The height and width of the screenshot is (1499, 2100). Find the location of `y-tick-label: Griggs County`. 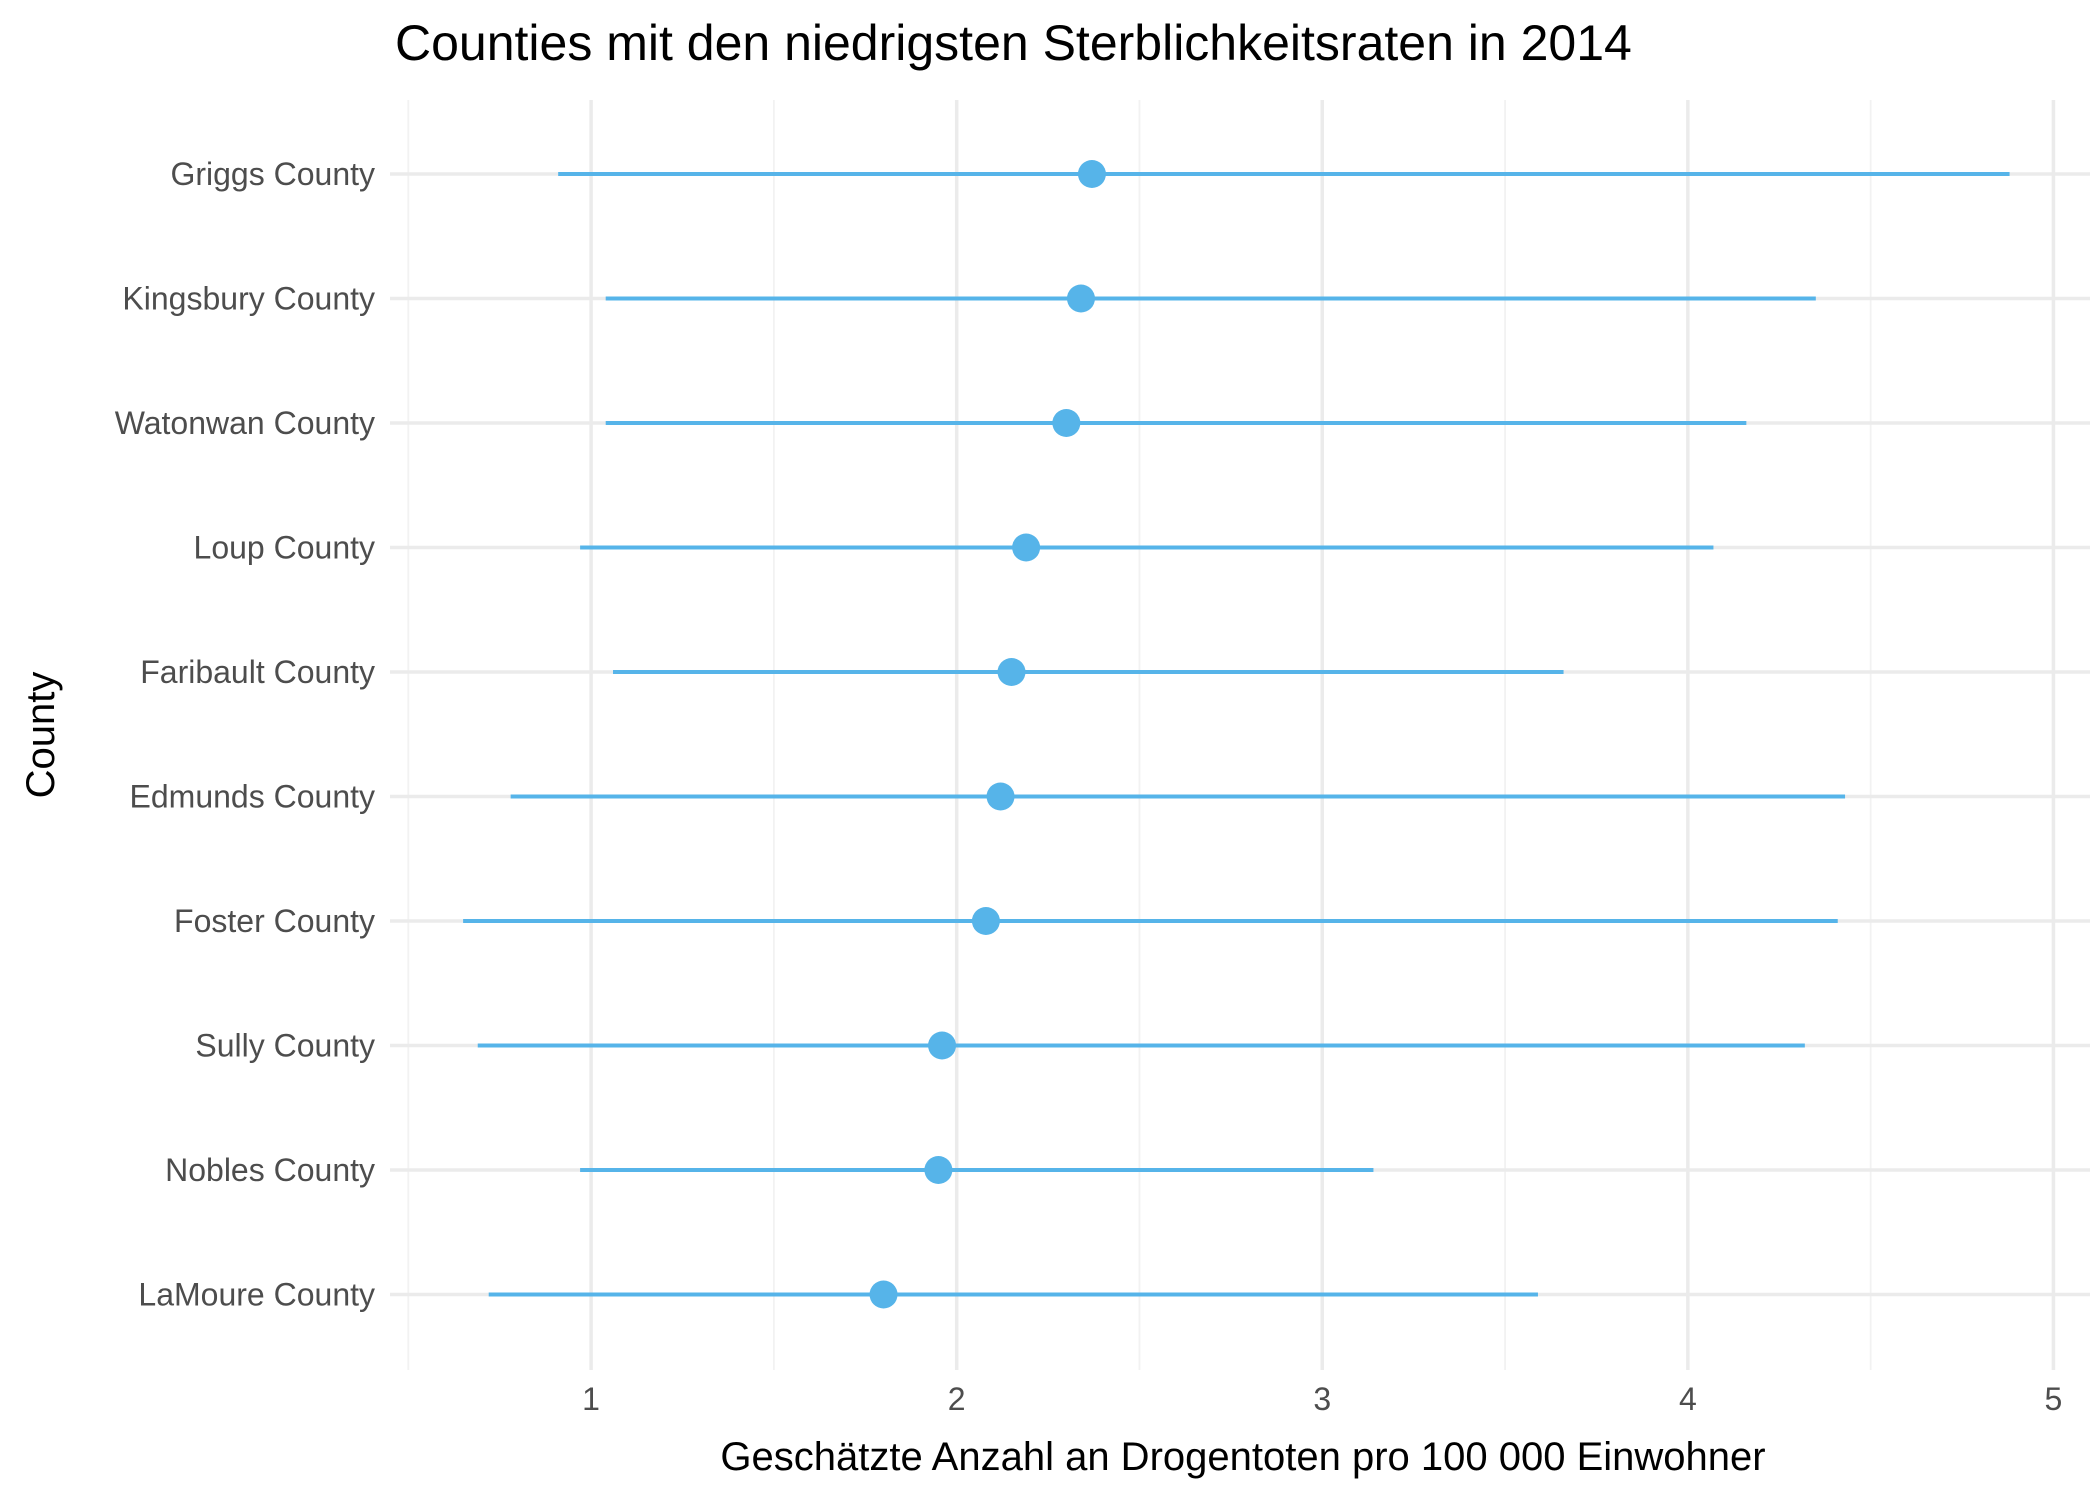

y-tick-label: Griggs County is located at coordinates (272, 174).